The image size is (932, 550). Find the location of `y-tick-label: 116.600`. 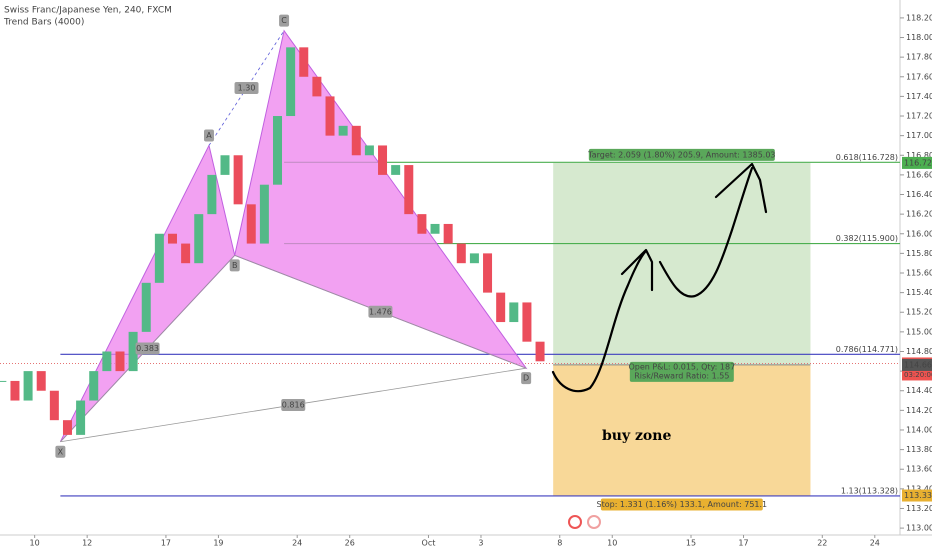

y-tick-label: 116.600 is located at coordinates (919, 174).